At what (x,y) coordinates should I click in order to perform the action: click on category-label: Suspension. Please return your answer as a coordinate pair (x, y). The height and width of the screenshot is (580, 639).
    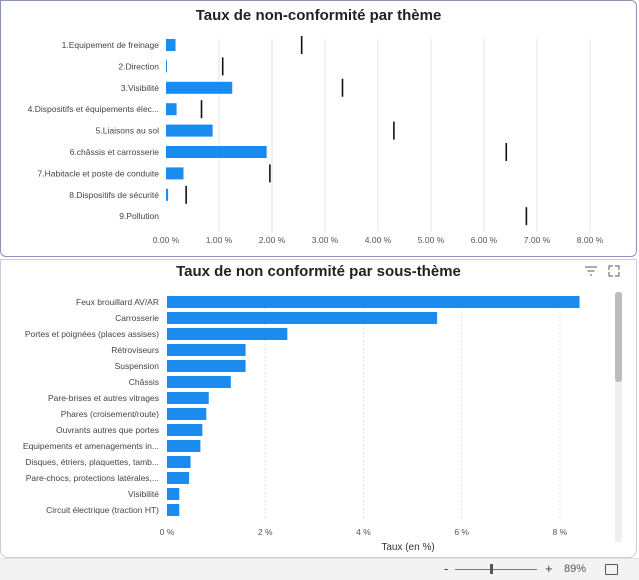
    Looking at the image, I should click on (137, 366).